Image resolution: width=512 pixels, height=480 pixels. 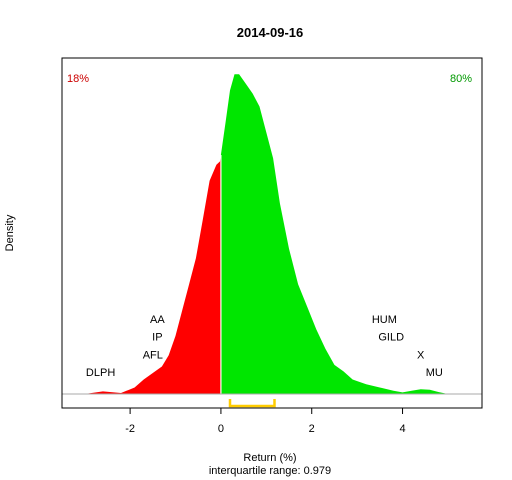 I want to click on negative-share-label: 18%, so click(x=78, y=79).